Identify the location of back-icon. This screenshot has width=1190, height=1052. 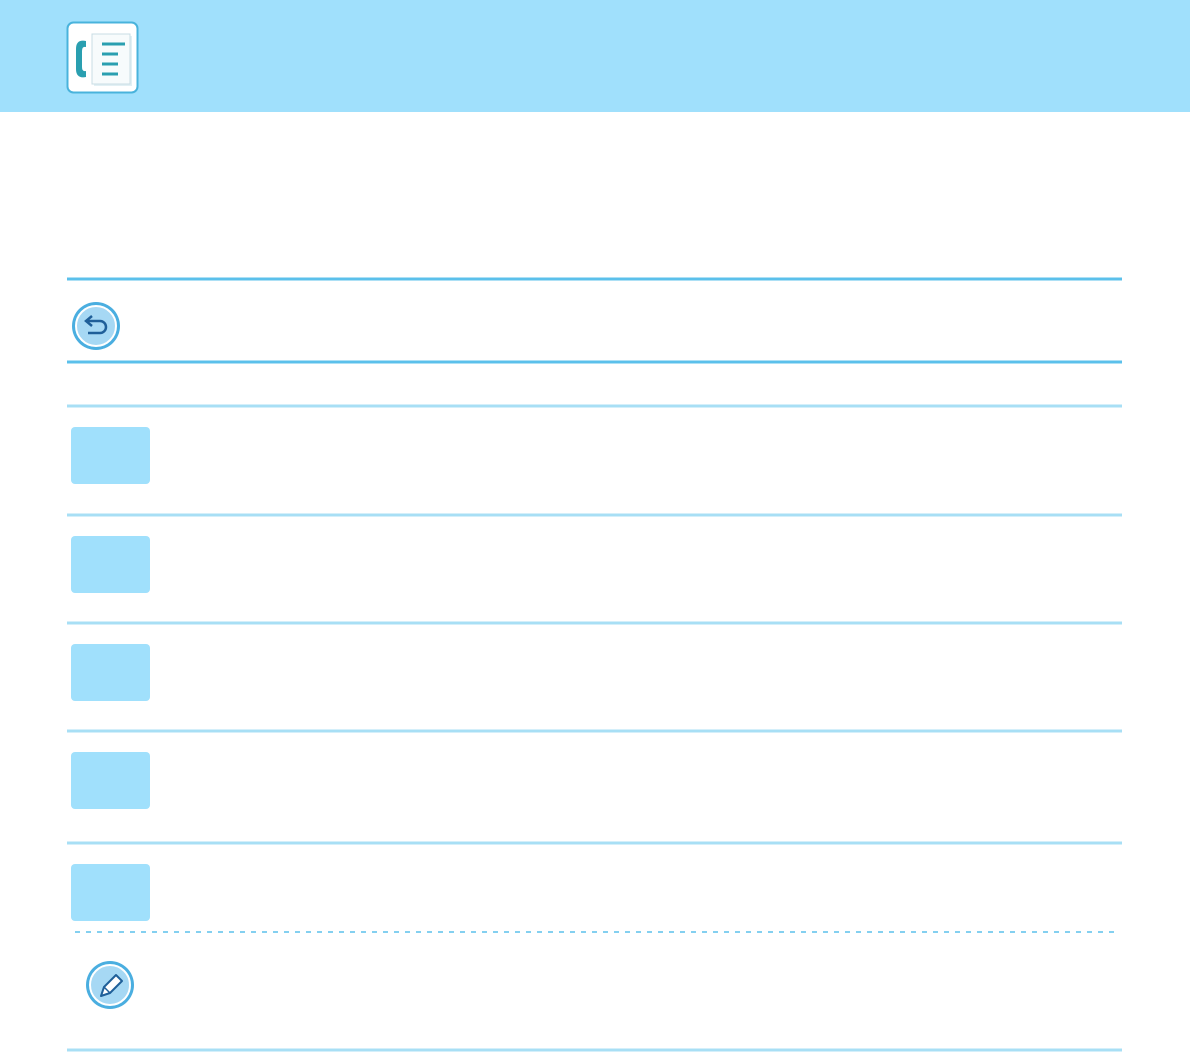
(96, 326).